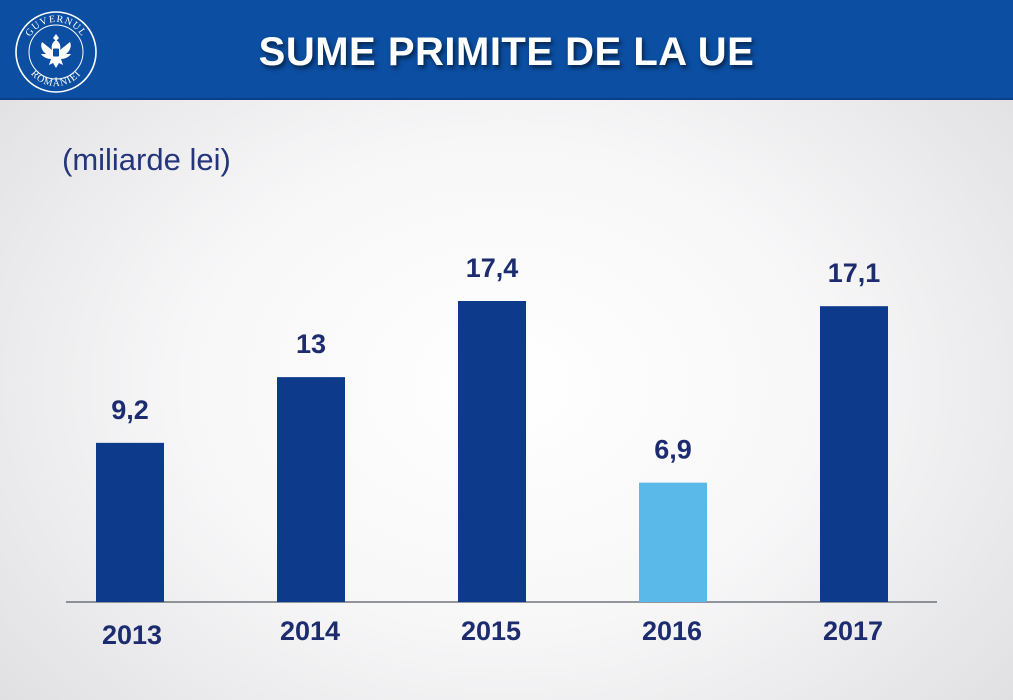 The image size is (1013, 700). Describe the element at coordinates (673, 450) in the screenshot. I see `value-label-2016: 6,9` at that location.